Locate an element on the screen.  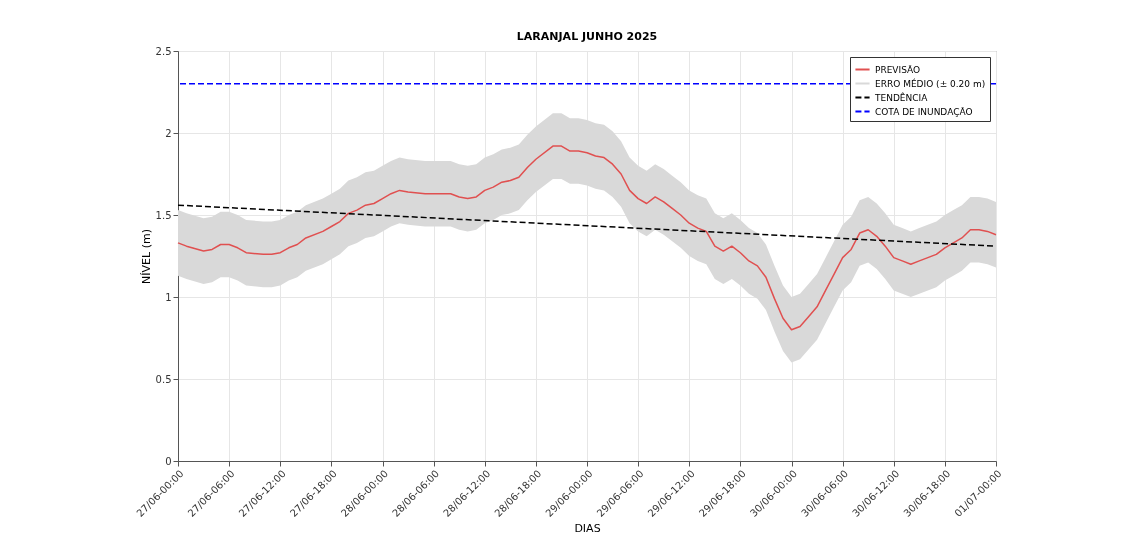
y-tick-label: 0.5 is located at coordinates (163, 379).